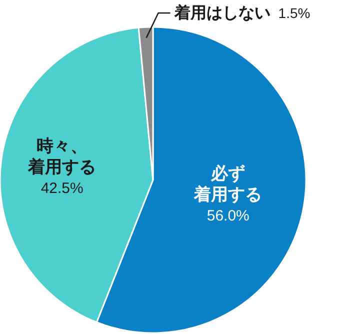 The height and width of the screenshot is (334, 347). Describe the element at coordinates (294, 12) in the screenshot. I see `data-label: 1.5%` at that location.